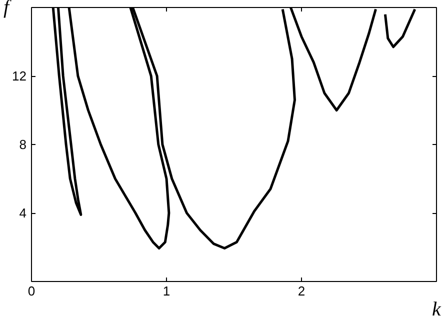  Describe the element at coordinates (32, 291) in the screenshot. I see `x-tick-label: 0` at that location.